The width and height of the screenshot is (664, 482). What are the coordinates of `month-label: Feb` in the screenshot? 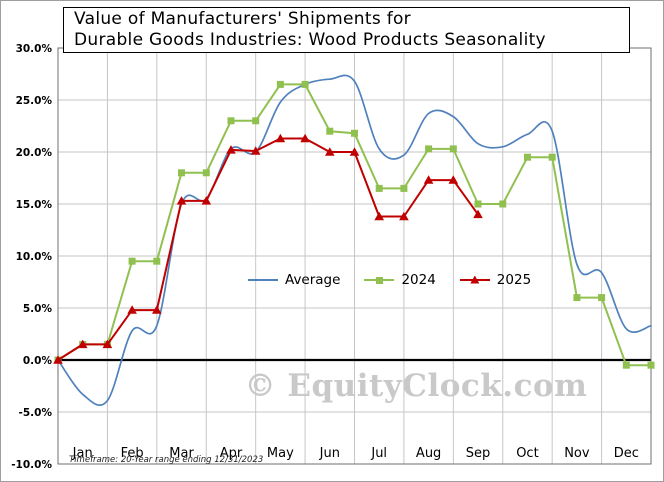 It's located at (132, 453).